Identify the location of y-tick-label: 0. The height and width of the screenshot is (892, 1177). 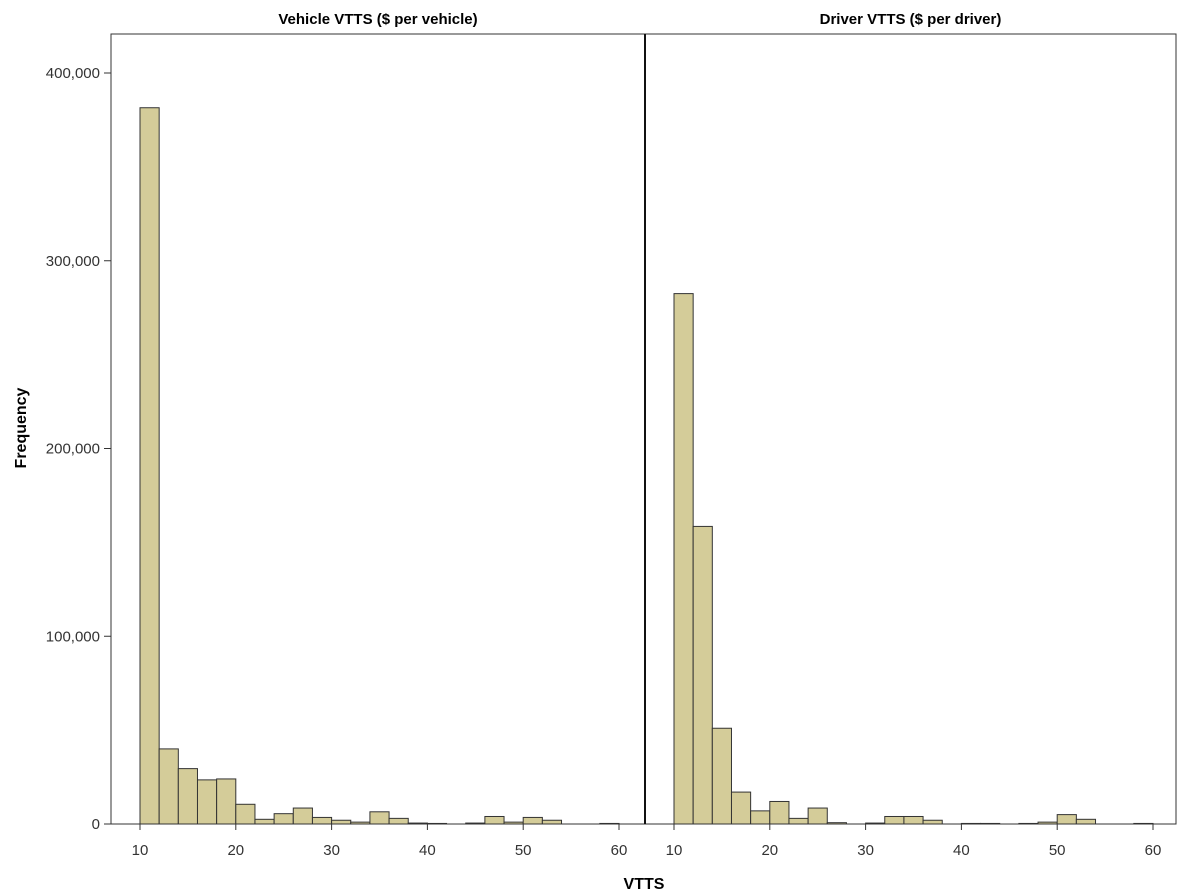
(96, 824).